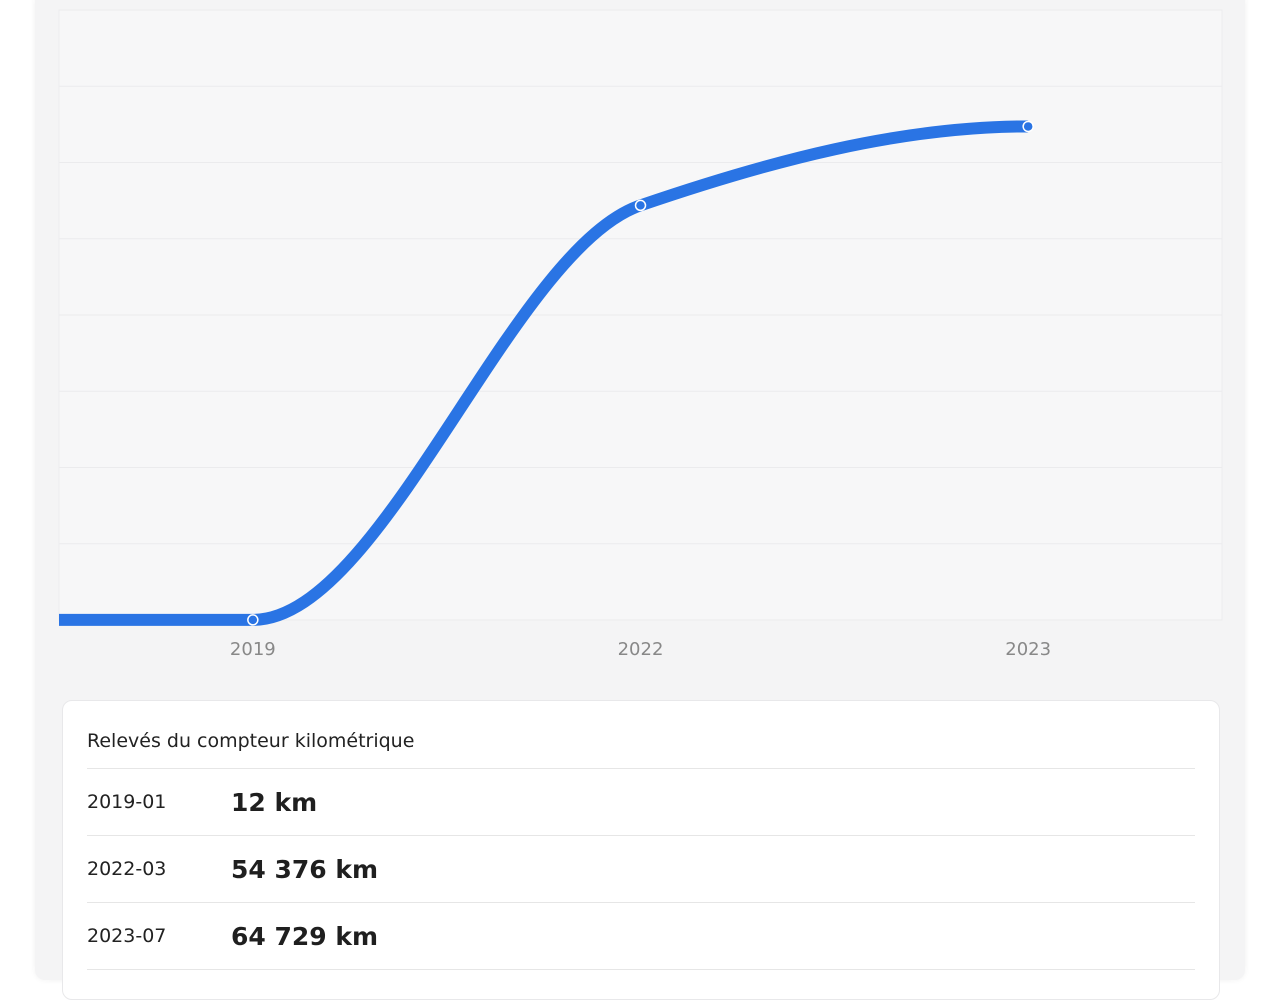 The width and height of the screenshot is (1280, 1000). I want to click on readings-title: Relevés du compteur kilométrique, so click(641, 735).